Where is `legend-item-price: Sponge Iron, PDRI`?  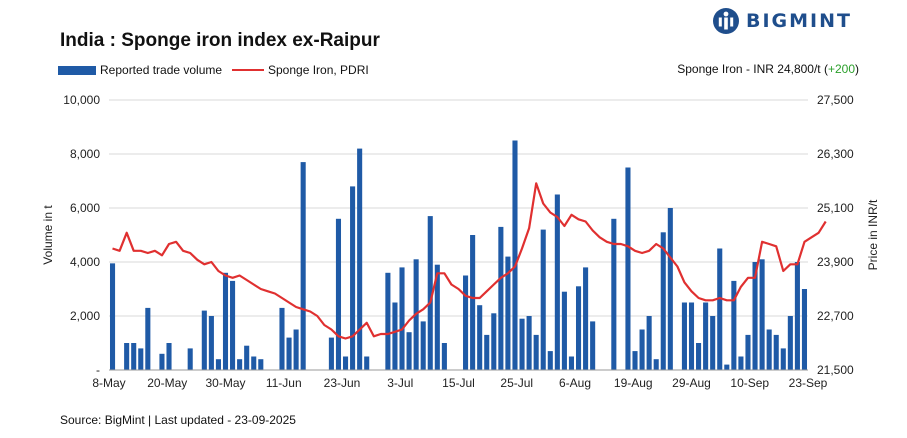
legend-item-price: Sponge Iron, PDRI is located at coordinates (300, 70).